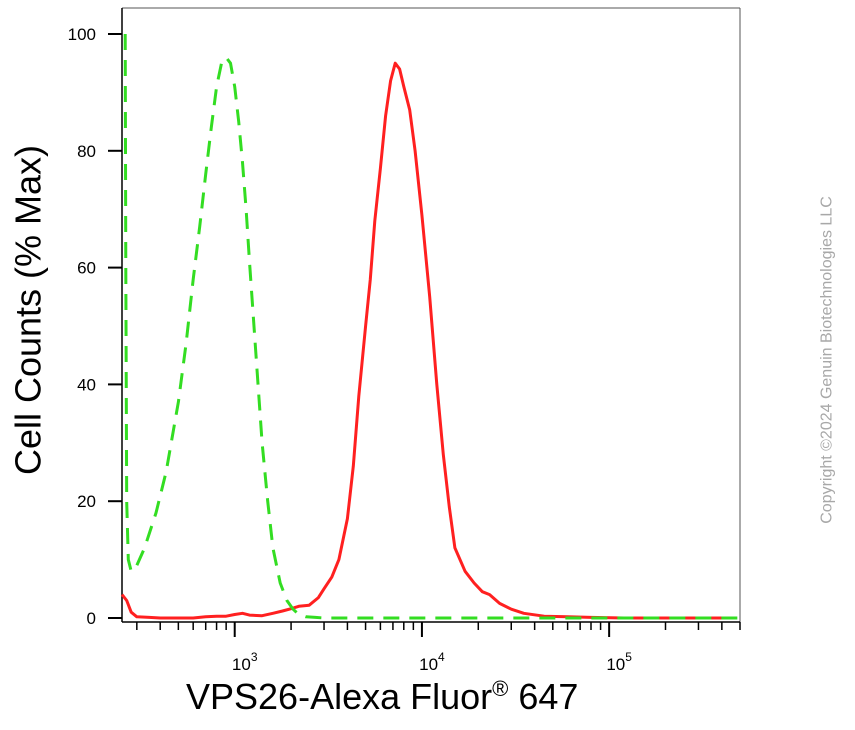 The height and width of the screenshot is (730, 855). Describe the element at coordinates (628, 657) in the screenshot. I see `x-tick-label-exponent: 5` at that location.